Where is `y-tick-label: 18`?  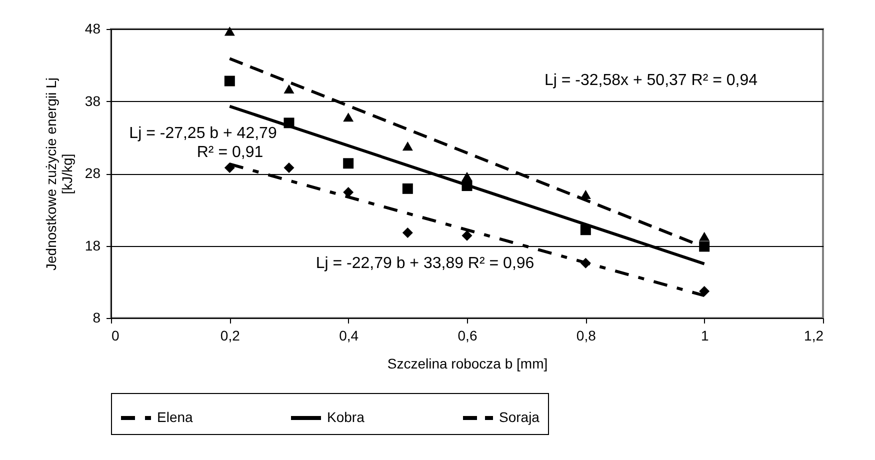
y-tick-label: 18 is located at coordinates (92, 245).